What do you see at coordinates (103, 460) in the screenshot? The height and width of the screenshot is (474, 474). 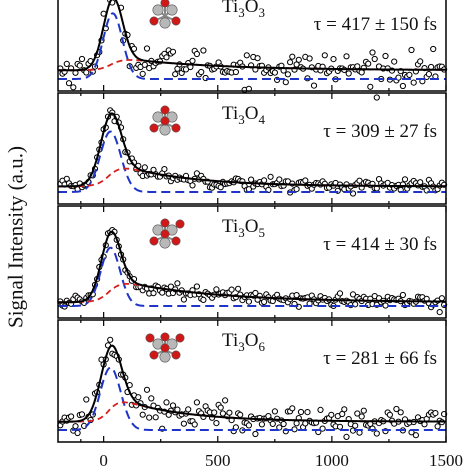 I see `x-tick-label: 0` at bounding box center [103, 460].